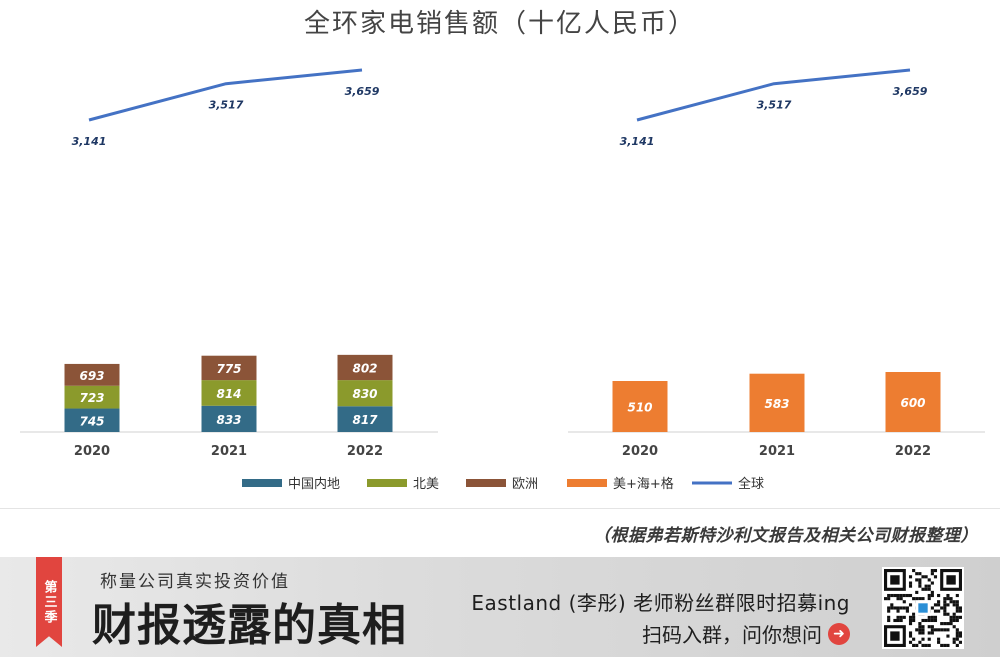 This screenshot has width=1000, height=657. I want to click on bar-label: 583, so click(776, 404).